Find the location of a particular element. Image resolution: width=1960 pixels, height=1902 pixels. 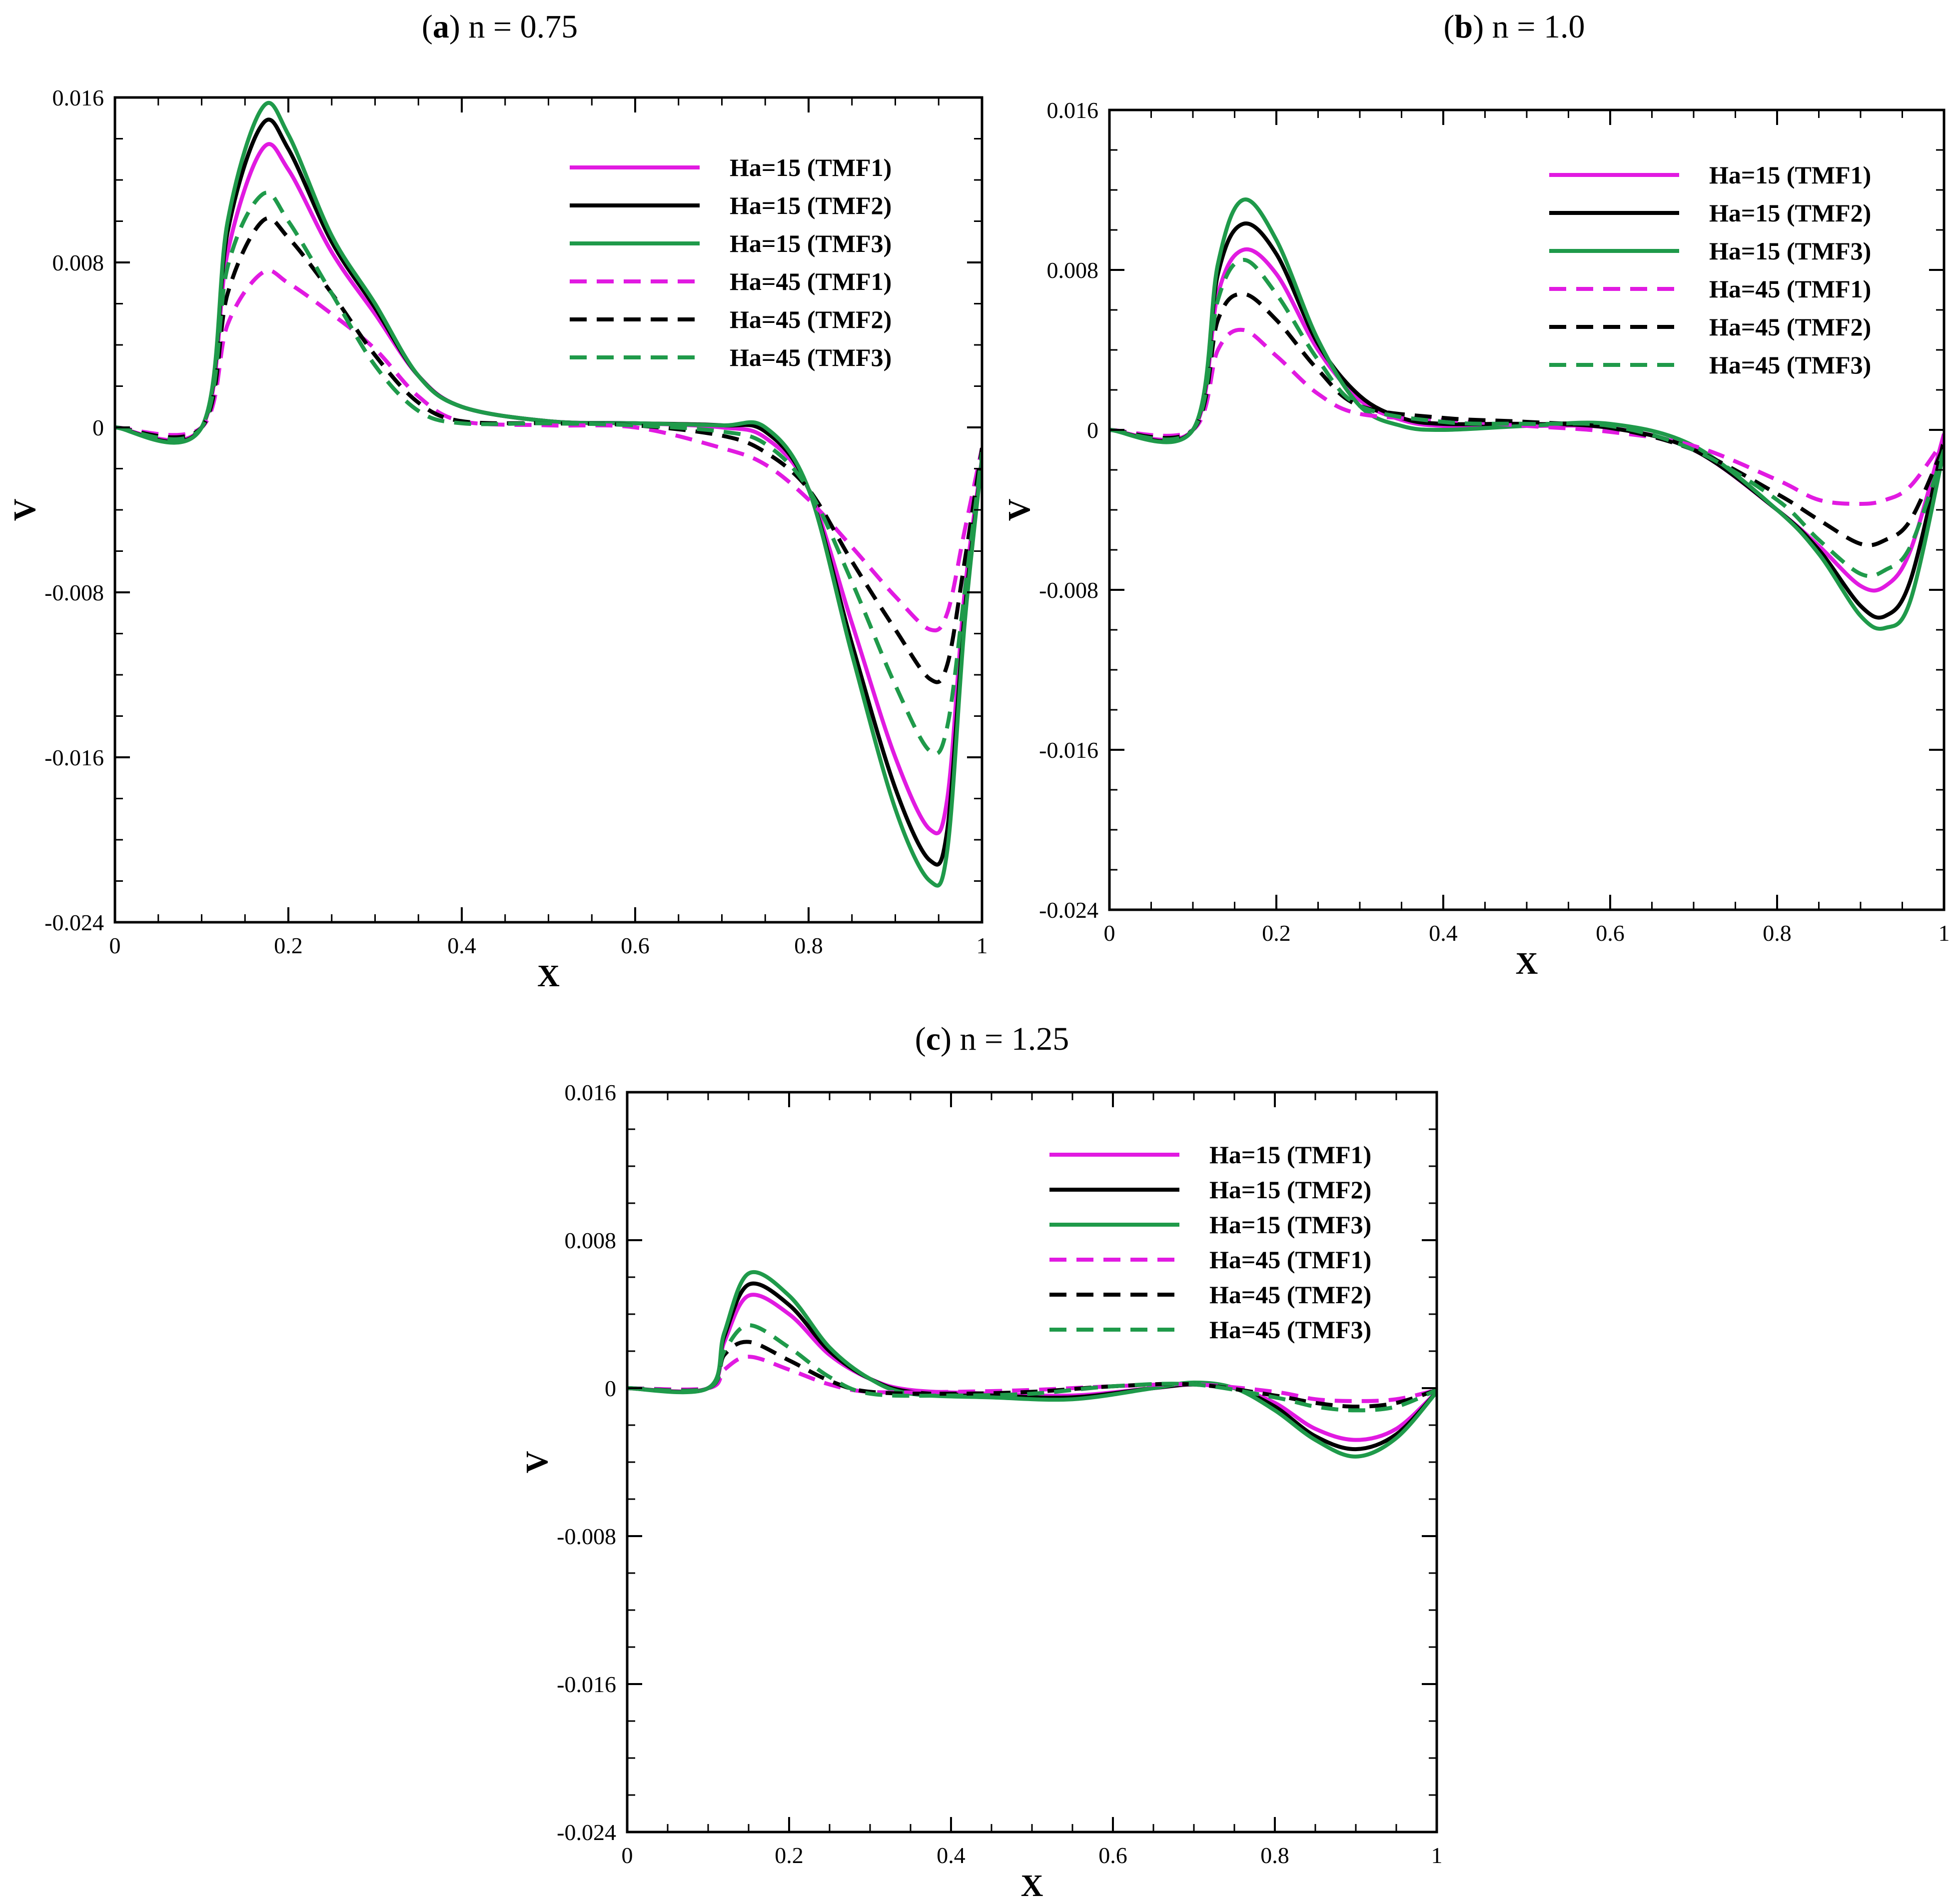

panel-title-letter: a is located at coordinates (441, 26).